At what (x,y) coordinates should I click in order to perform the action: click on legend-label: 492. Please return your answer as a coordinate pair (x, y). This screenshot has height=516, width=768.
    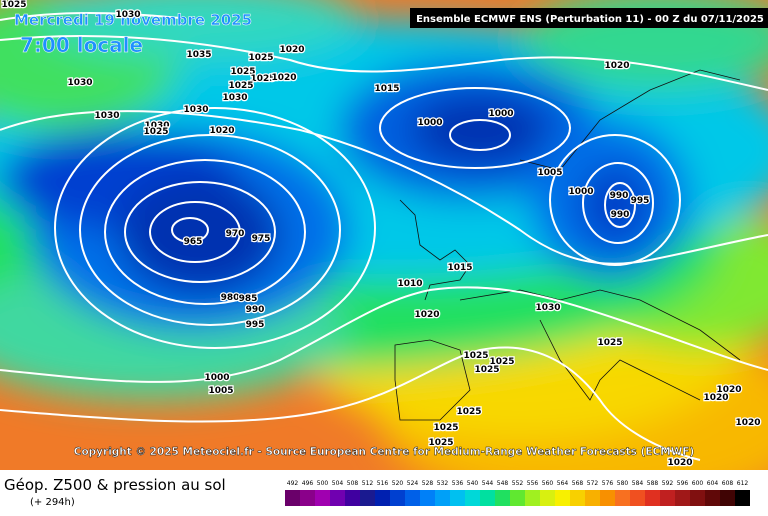
    Looking at the image, I should click on (293, 483).